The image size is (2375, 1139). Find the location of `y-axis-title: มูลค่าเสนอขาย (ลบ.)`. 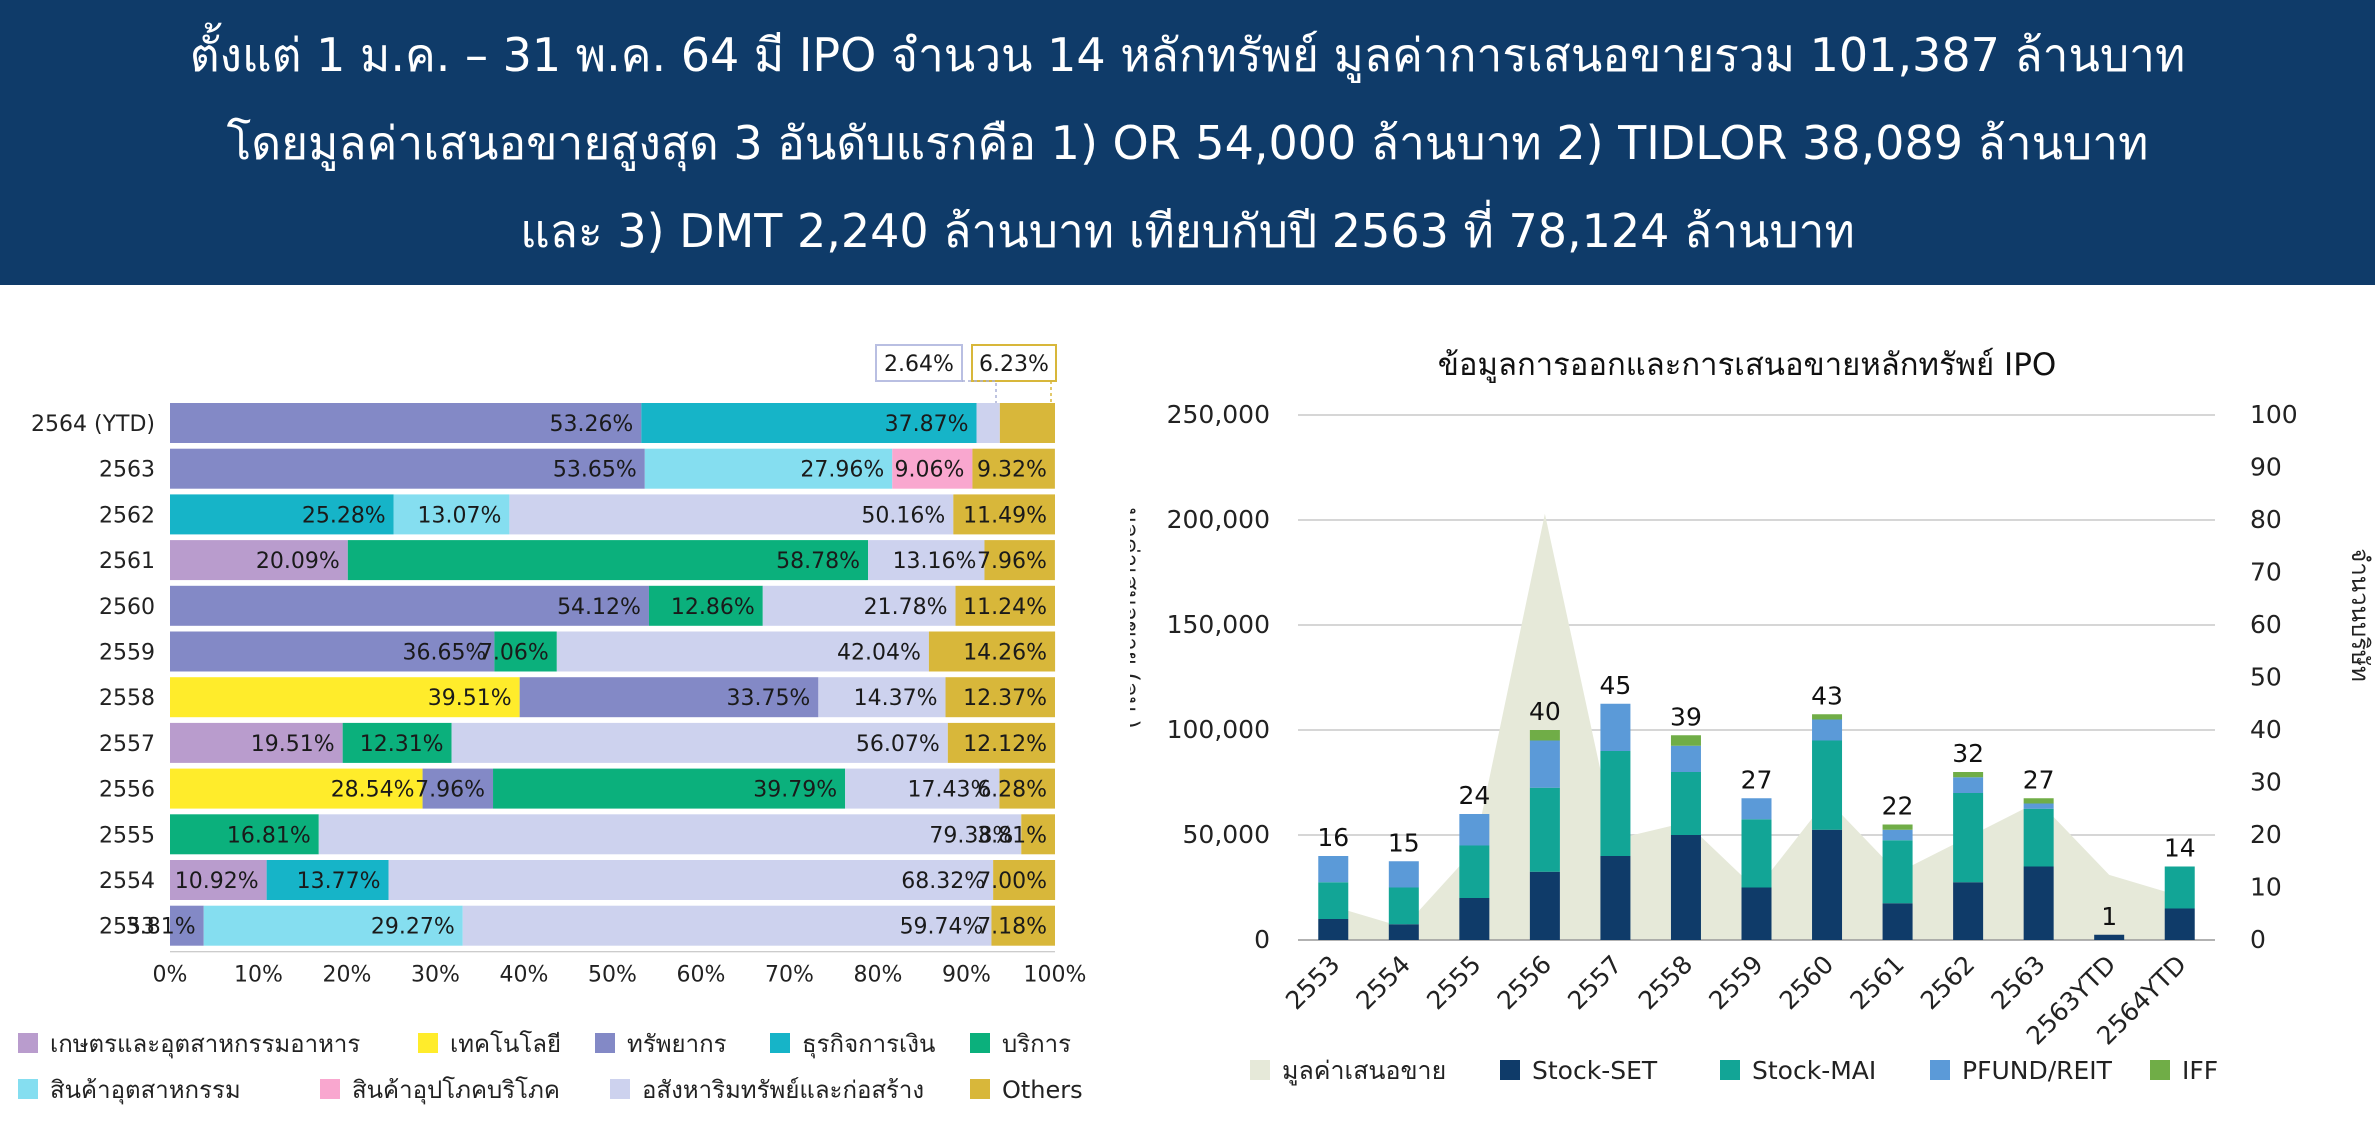

y-axis-title: มูลค่าเสนอขาย (ลบ.) is located at coordinates (1137, 618).